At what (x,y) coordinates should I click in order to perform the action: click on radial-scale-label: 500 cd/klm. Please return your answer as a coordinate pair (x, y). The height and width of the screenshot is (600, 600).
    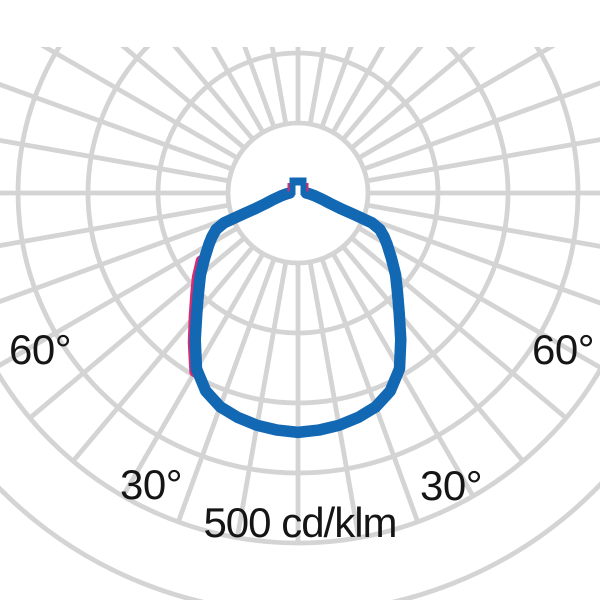
    Looking at the image, I should click on (299, 522).